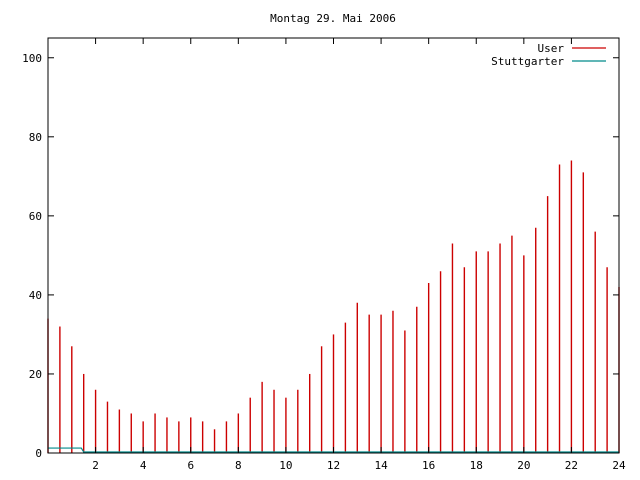  Describe the element at coordinates (190, 465) in the screenshot. I see `x-tick-label-2: 6` at that location.